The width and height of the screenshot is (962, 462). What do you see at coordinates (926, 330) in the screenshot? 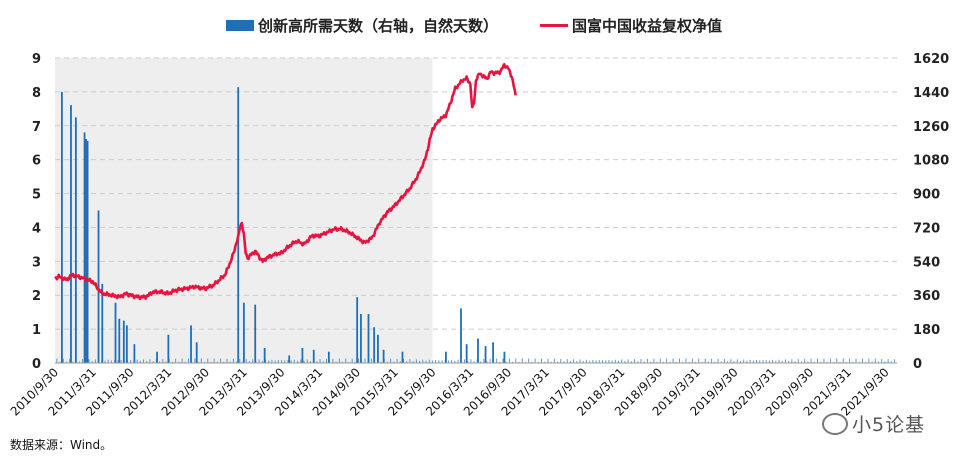
I see `right-axis-tick-label: 180` at bounding box center [926, 330].